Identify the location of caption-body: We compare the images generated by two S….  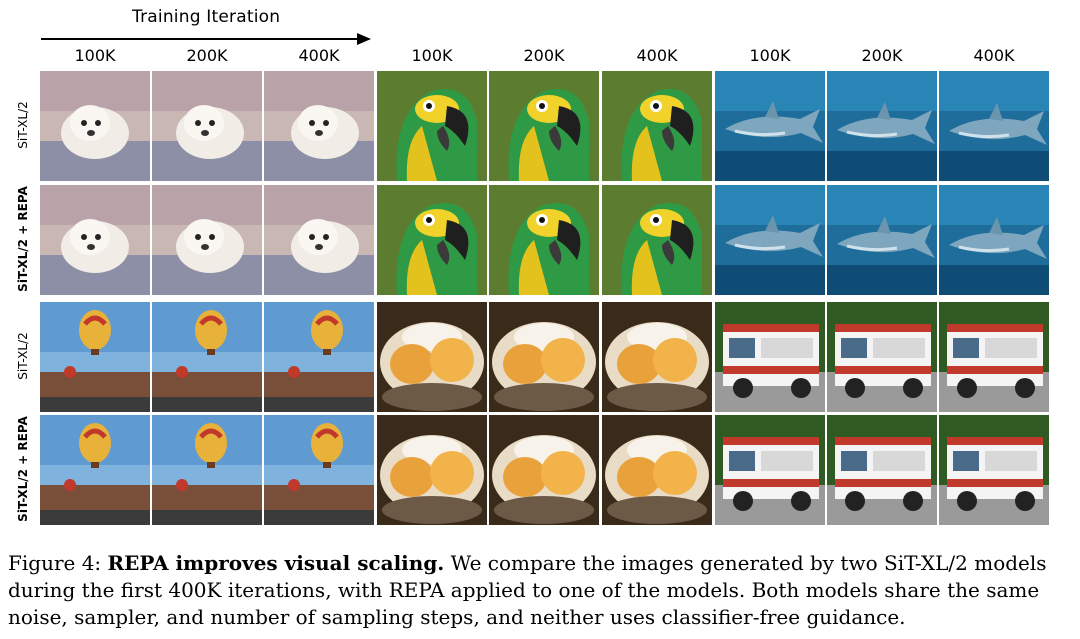
(527, 590).